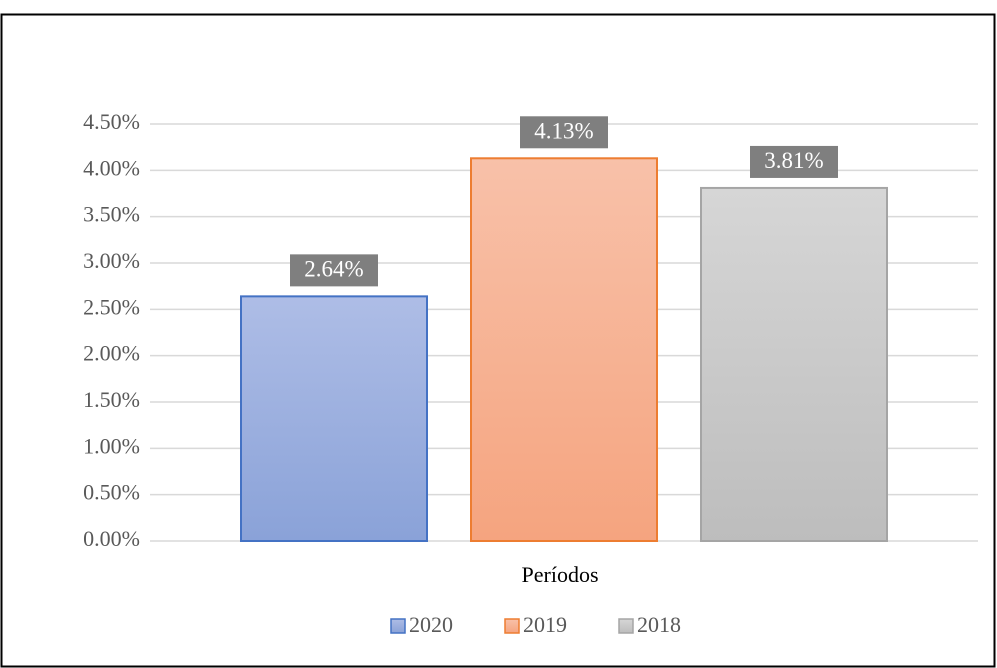 Image resolution: width=997 pixels, height=668 pixels. What do you see at coordinates (560, 574) in the screenshot?
I see `x-category-label: Períodos` at bounding box center [560, 574].